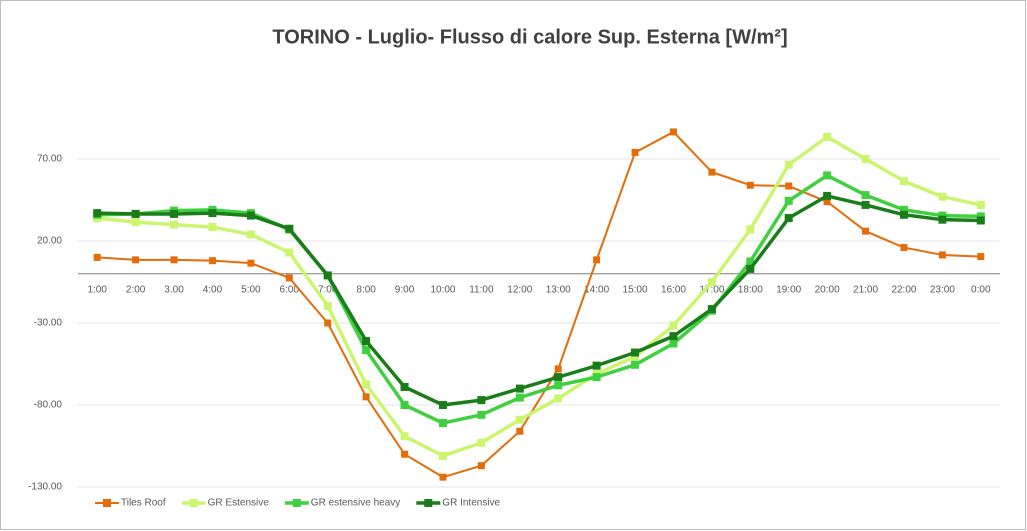 The height and width of the screenshot is (531, 1027). I want to click on x-tick-label: 16:00, so click(673, 289).